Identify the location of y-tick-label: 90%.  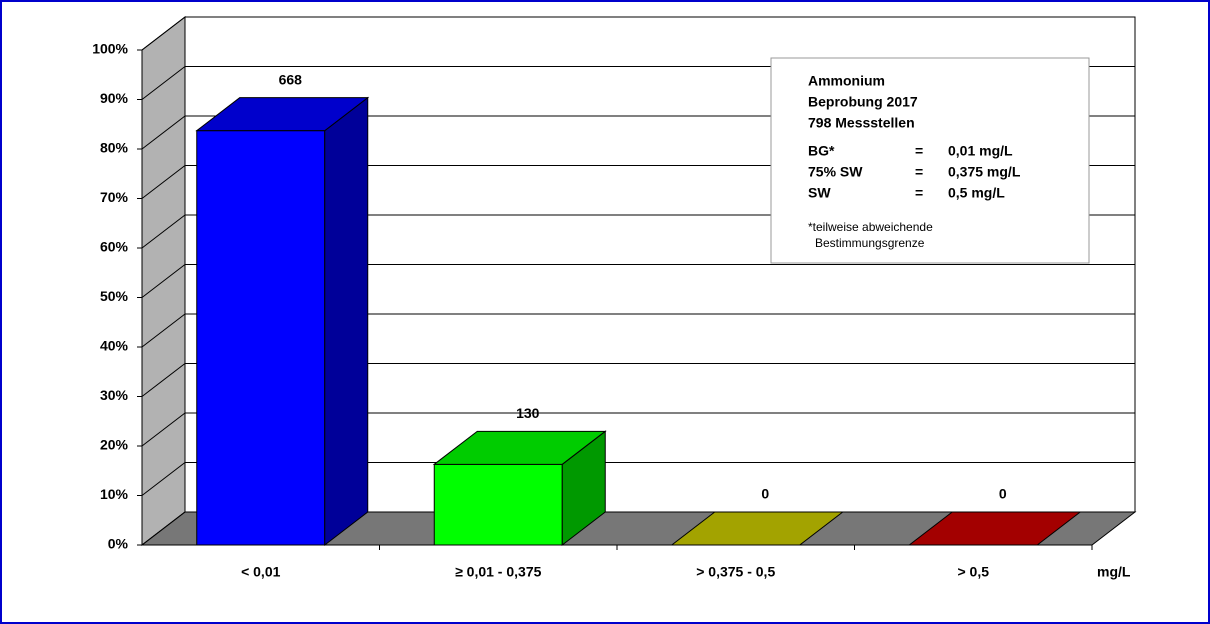
(114, 98).